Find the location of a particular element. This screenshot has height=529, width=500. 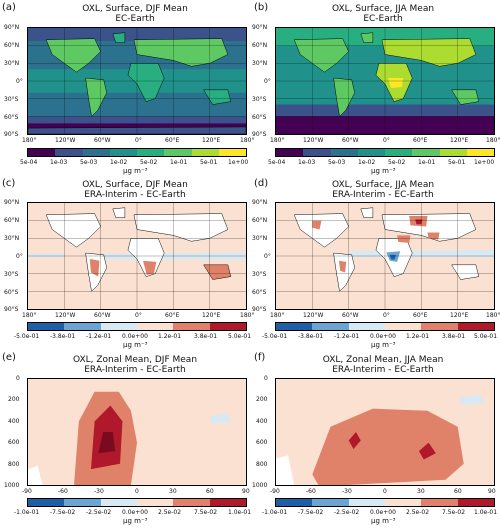

cb-tick: 0.0e+00 is located at coordinates (135, 336).